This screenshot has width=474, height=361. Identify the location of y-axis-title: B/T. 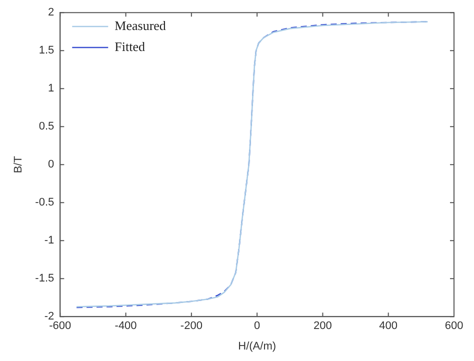
(18, 165).